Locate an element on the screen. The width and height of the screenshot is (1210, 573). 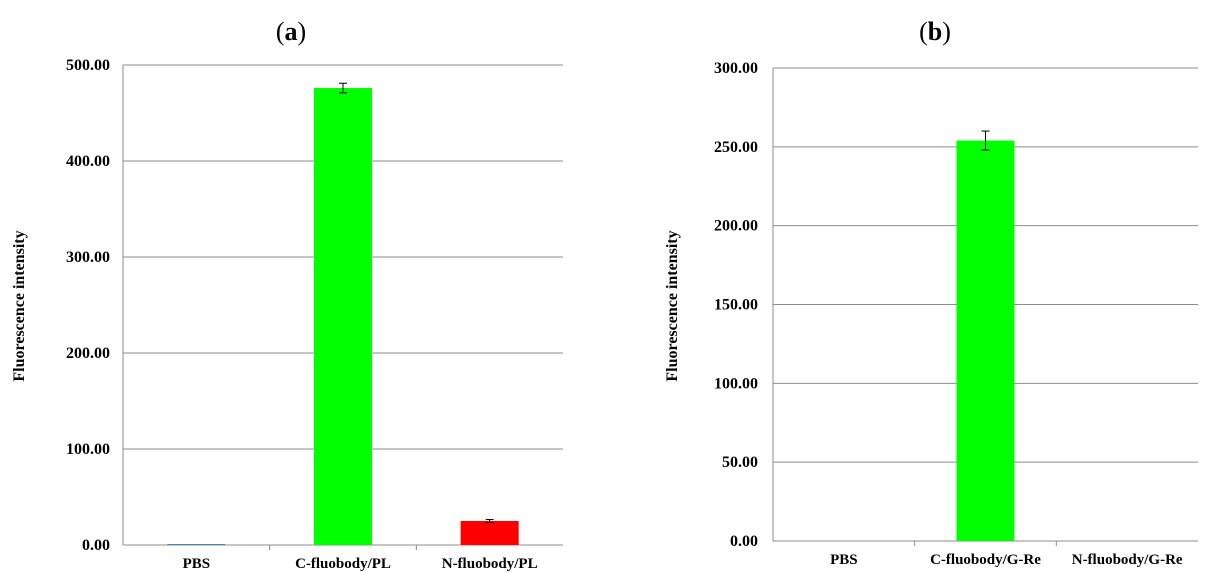
category-label: C-fluobody/G-Re is located at coordinates (985, 560).